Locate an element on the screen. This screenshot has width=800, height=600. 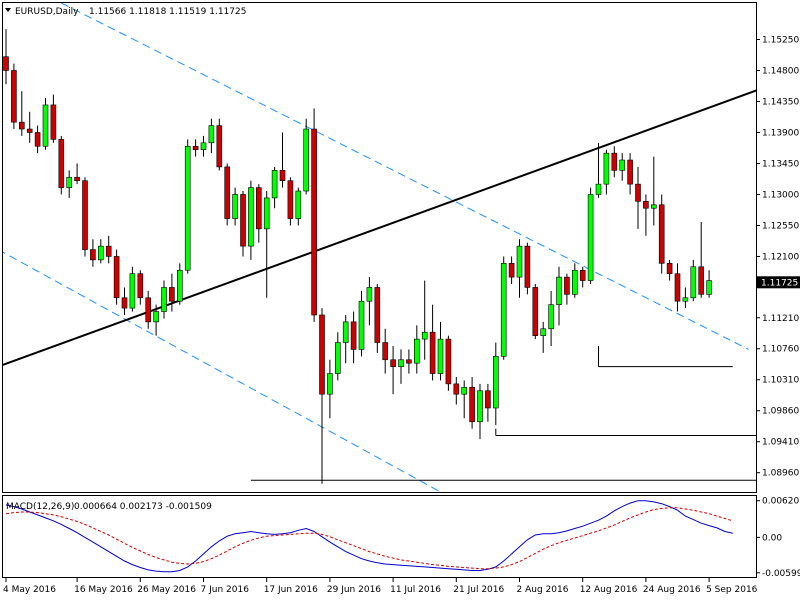
price-axis-label: 1.09410 is located at coordinates (780, 443).